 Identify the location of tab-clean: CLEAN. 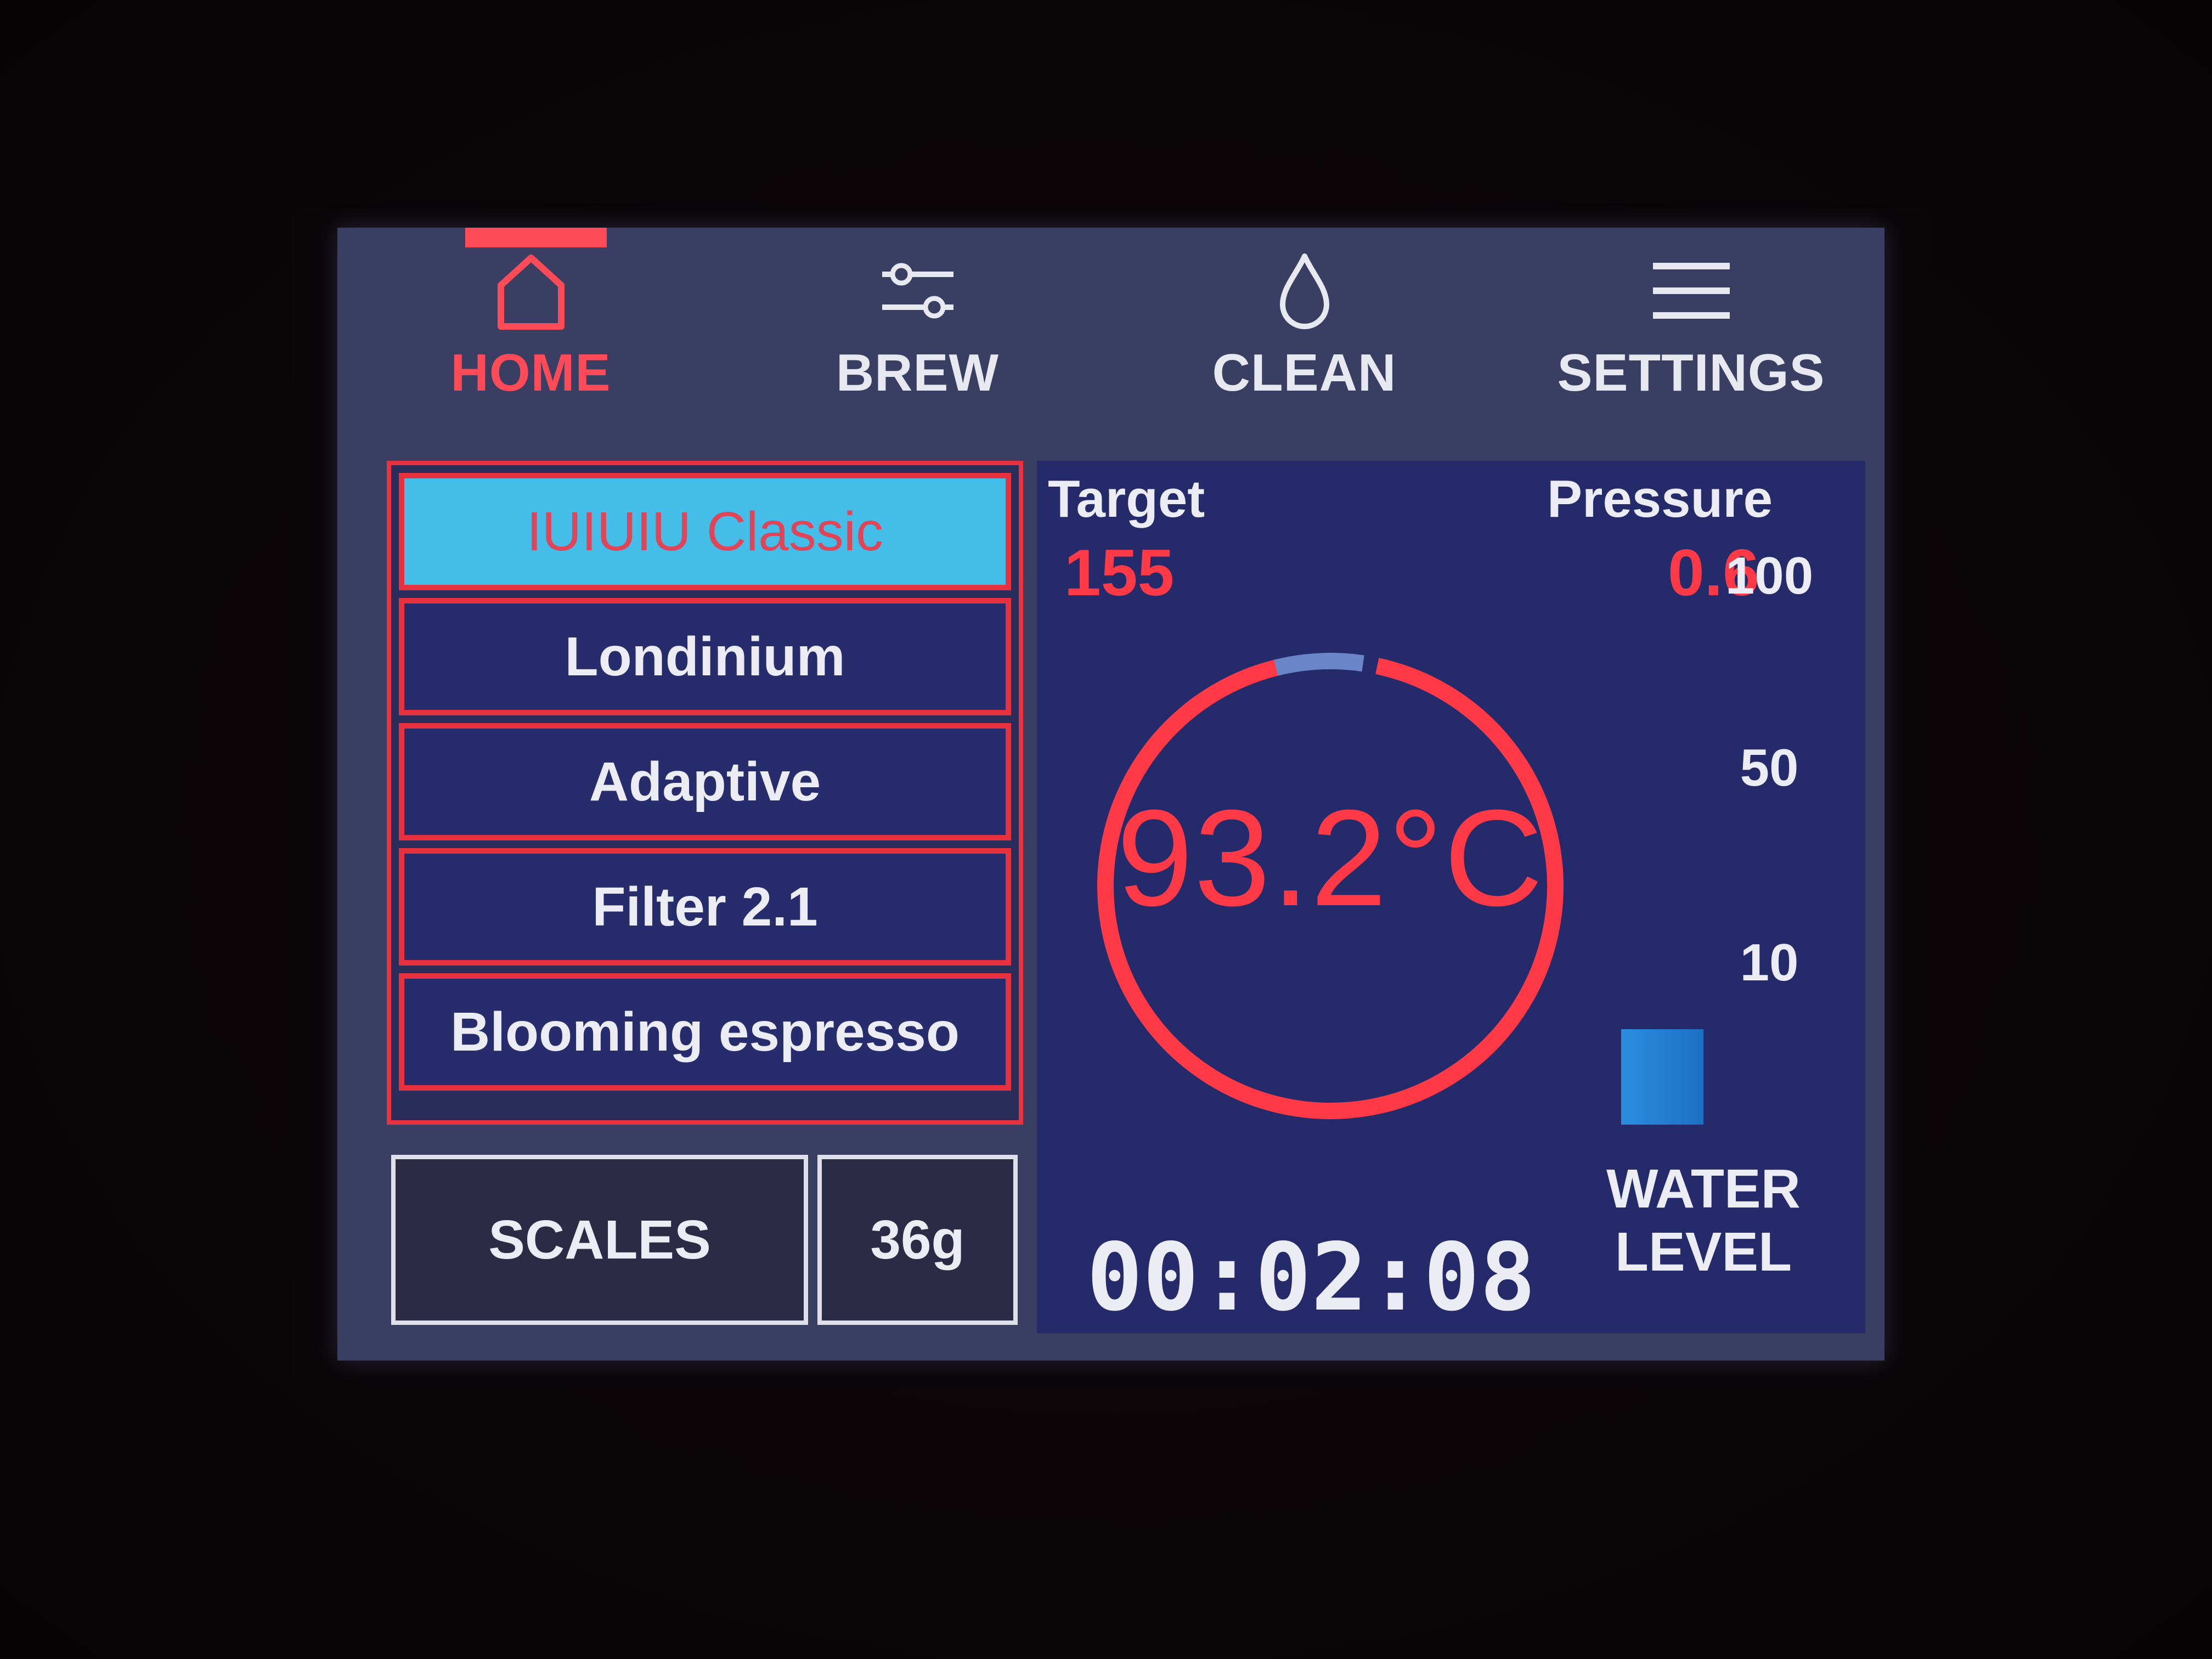
(1304, 335).